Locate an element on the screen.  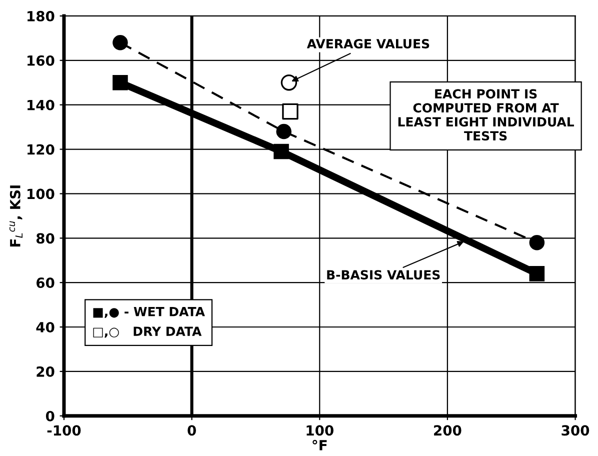
y-tick-label: 160 is located at coordinates (41, 60).